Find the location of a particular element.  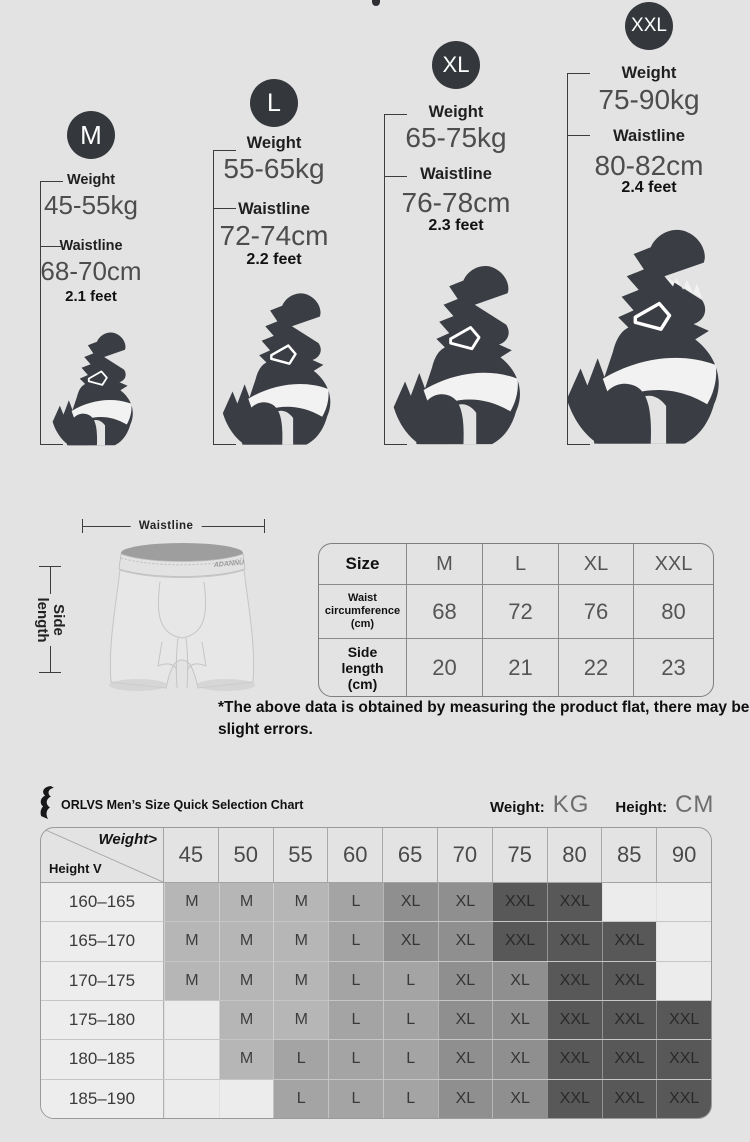

weight-header-cell: 80 is located at coordinates (574, 855).